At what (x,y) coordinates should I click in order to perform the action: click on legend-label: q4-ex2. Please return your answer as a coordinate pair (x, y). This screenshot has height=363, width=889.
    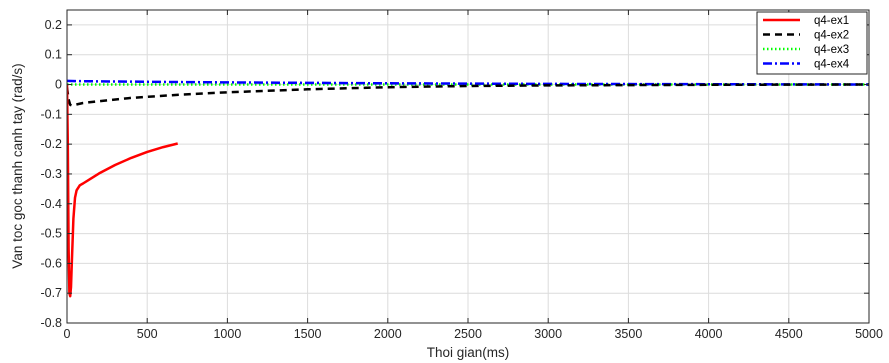
    Looking at the image, I should click on (831, 36).